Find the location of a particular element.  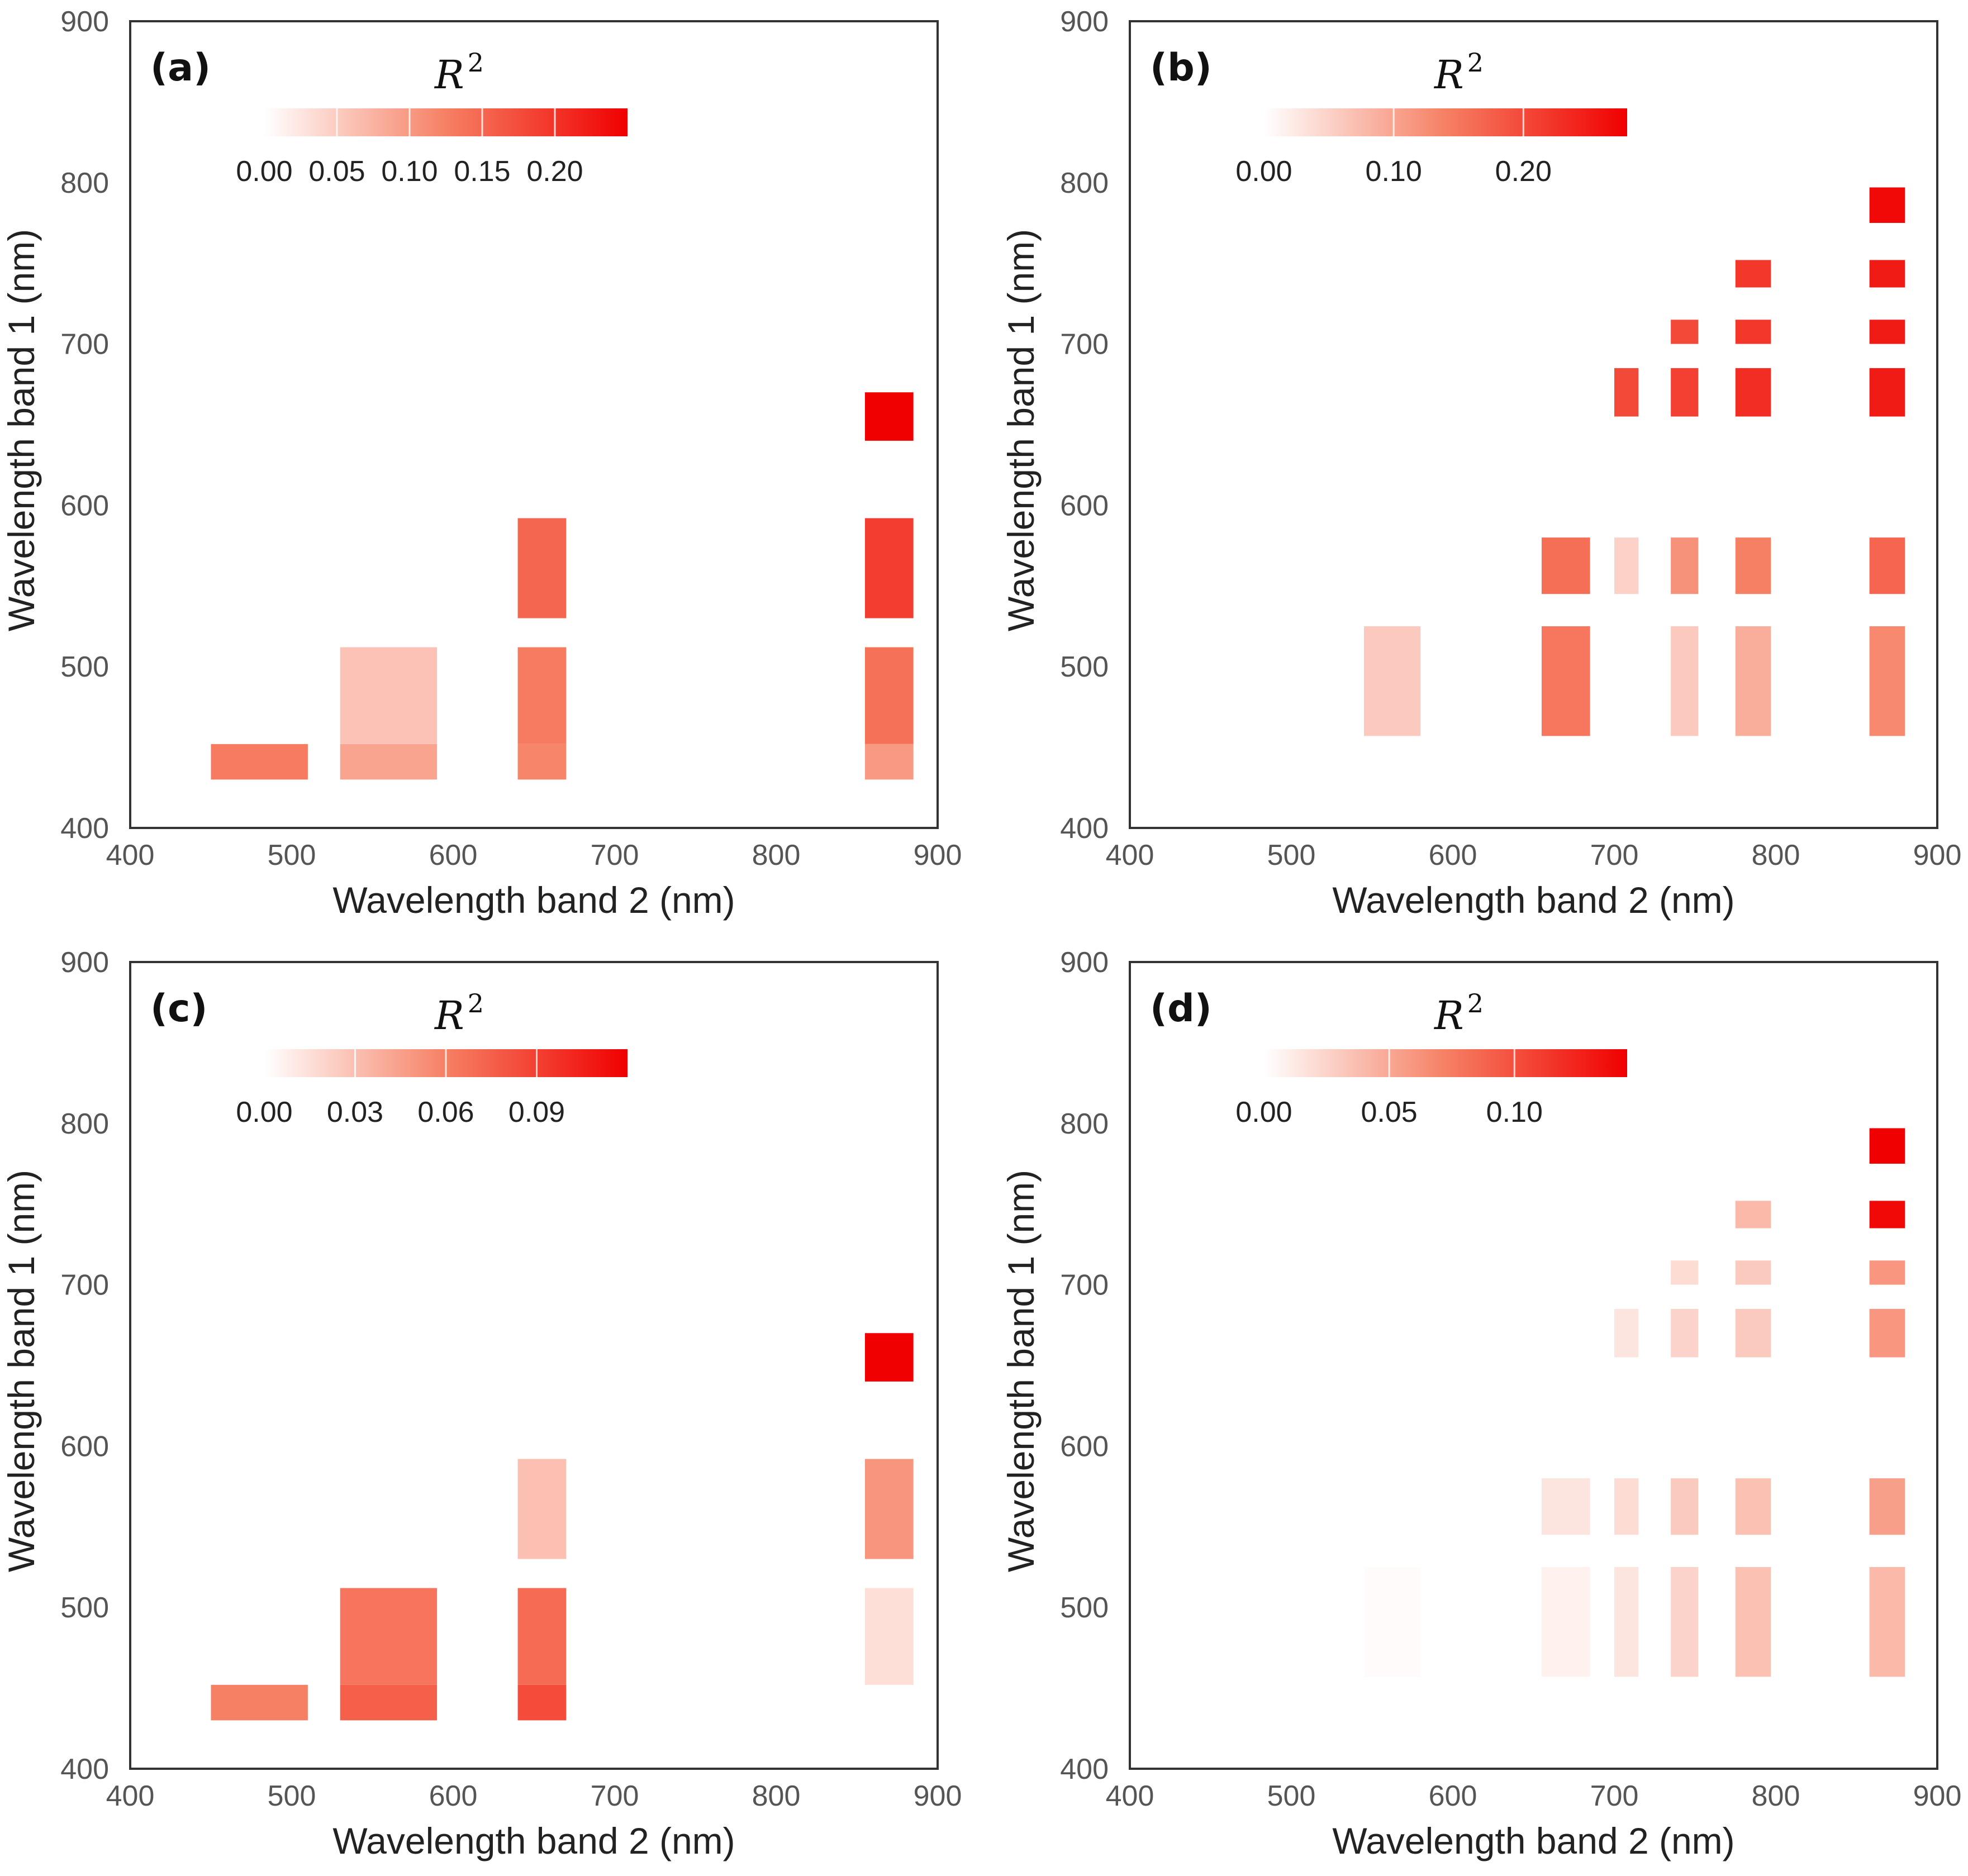

panel-label: (d) is located at coordinates (1181, 1009).